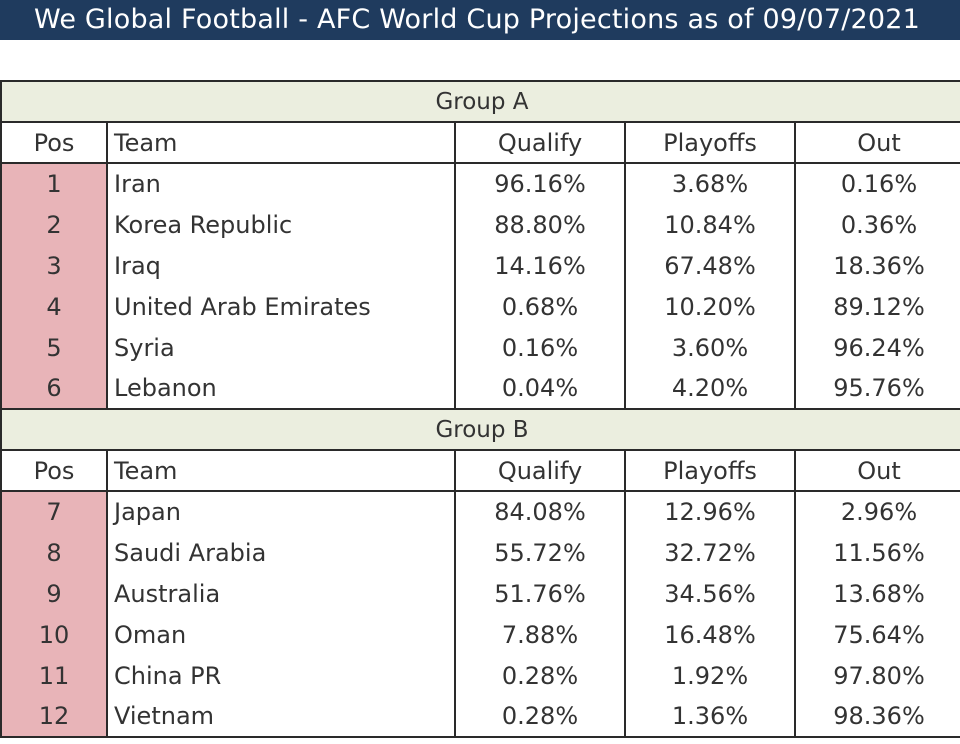 Image resolution: width=960 pixels, height=744 pixels. I want to click on team-name-cell: Saudi Arabia, so click(281, 552).